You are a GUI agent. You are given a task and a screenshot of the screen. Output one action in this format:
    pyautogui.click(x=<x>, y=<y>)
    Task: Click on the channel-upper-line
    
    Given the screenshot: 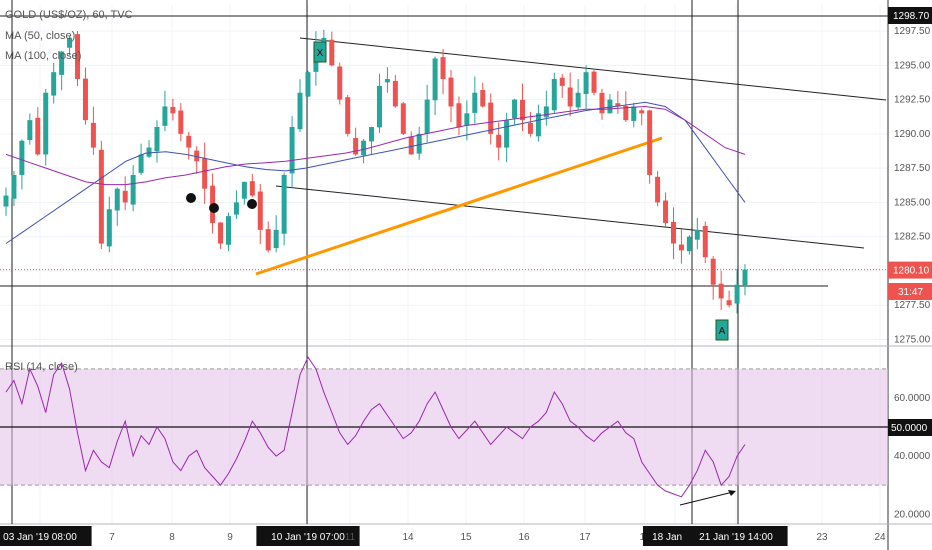 What is the action you would take?
    pyautogui.click(x=593, y=69)
    